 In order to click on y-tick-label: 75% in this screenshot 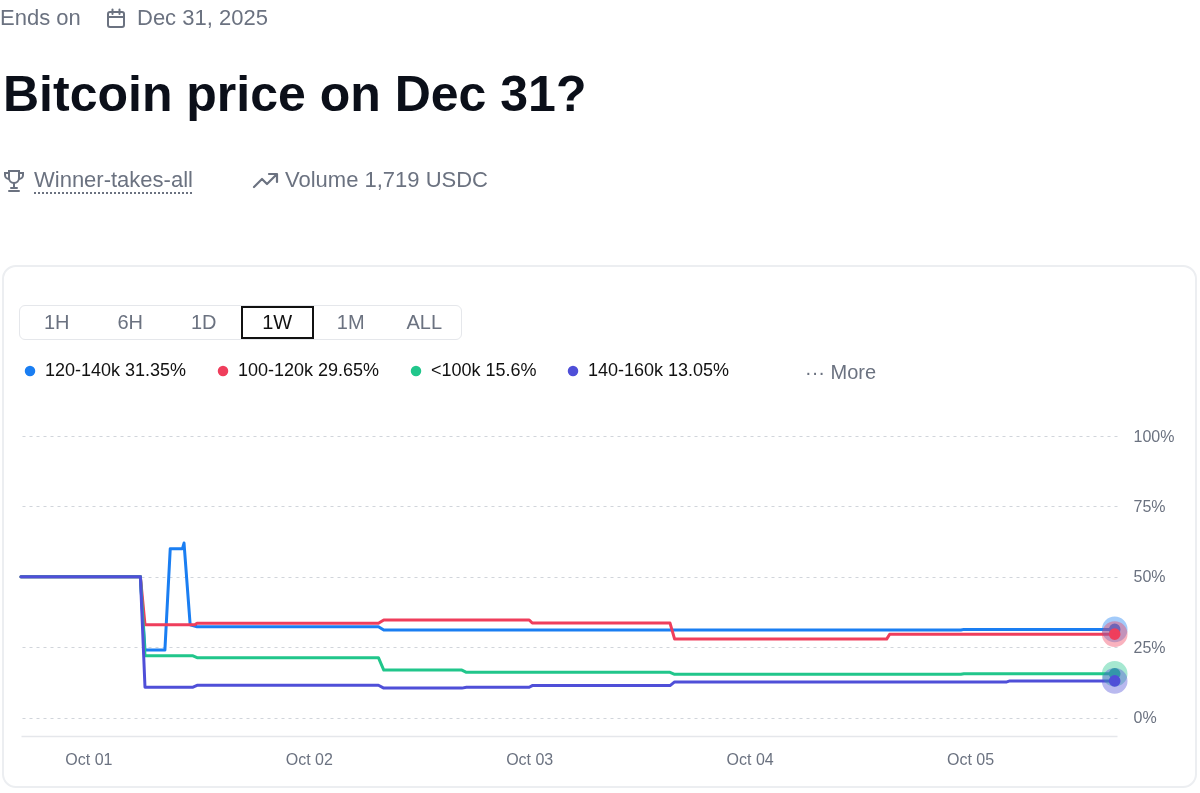, I will do `click(1149, 506)`.